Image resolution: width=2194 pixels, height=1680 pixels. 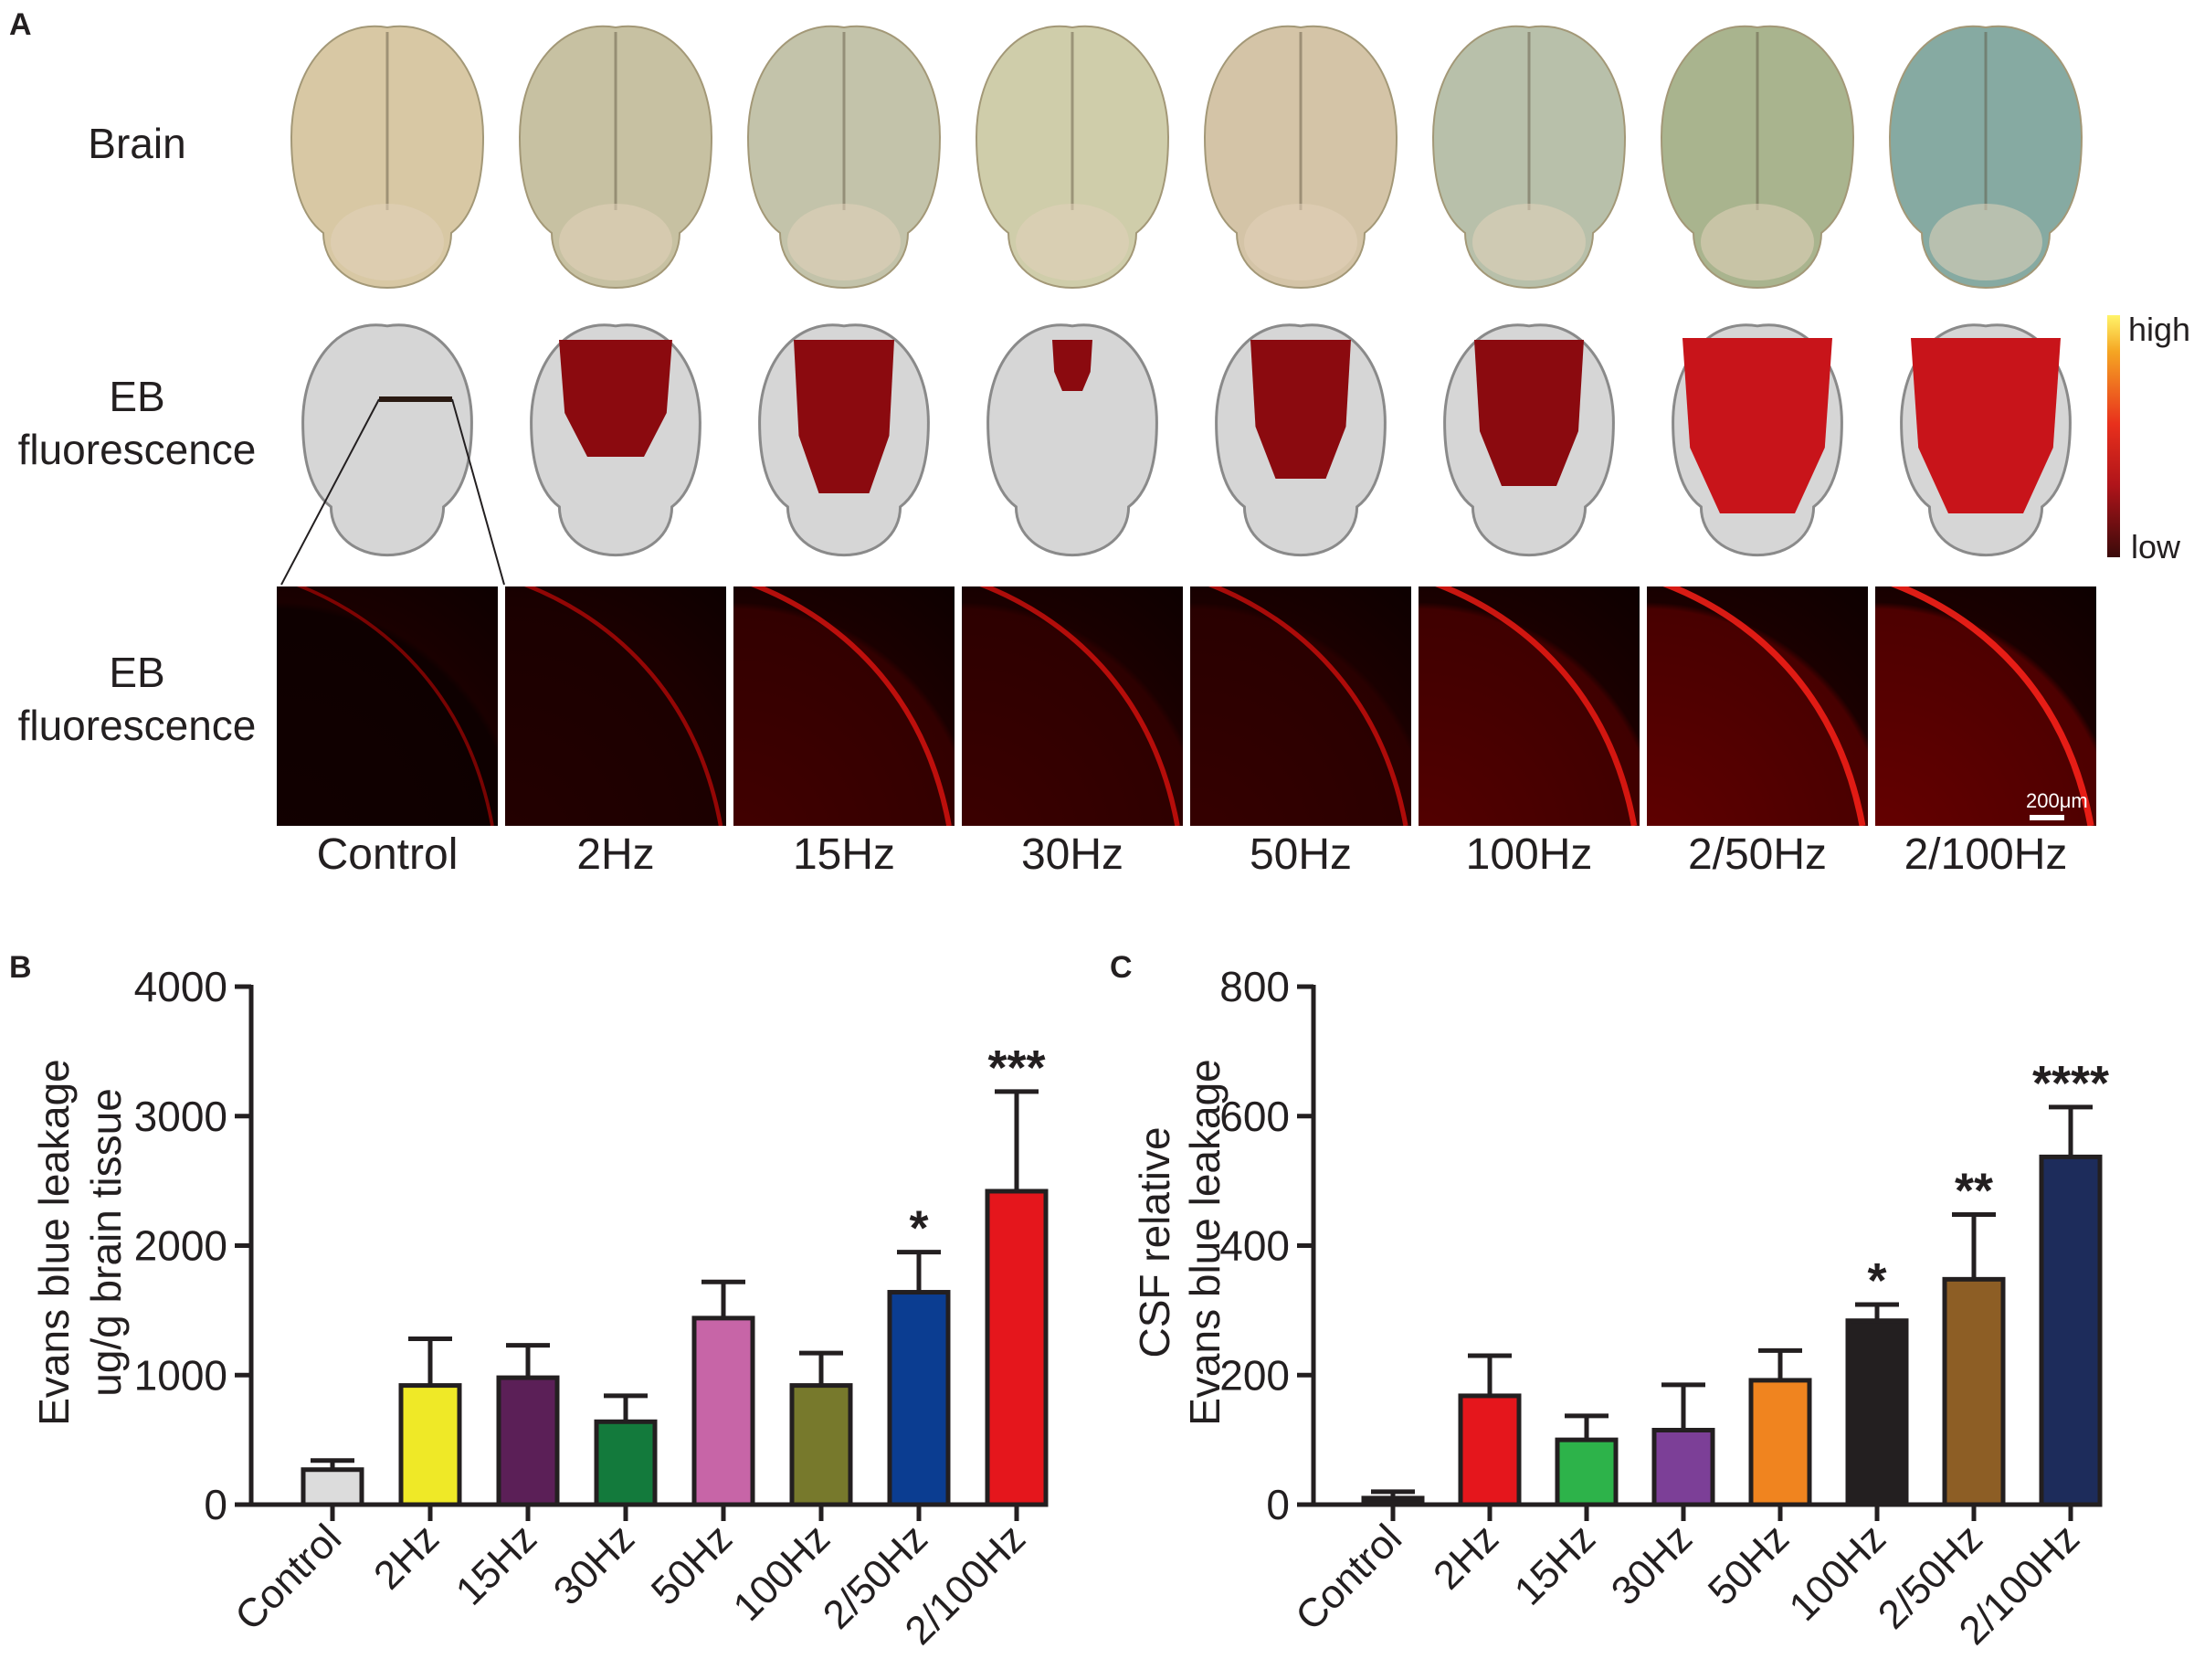 What do you see at coordinates (180, 1246) in the screenshot?
I see `y-tick-label: 2000` at bounding box center [180, 1246].